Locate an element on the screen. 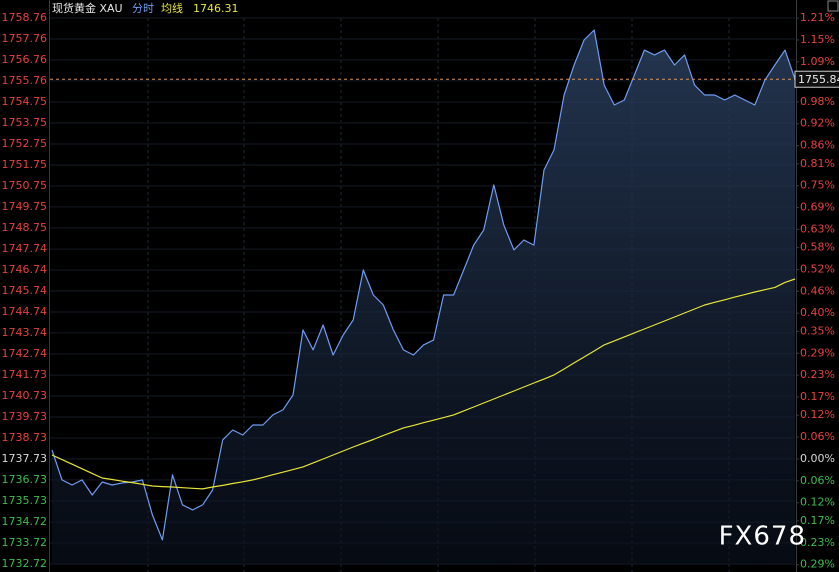 Image resolution: width=839 pixels, height=572 pixels. y-tick-label: 1741.73 is located at coordinates (25, 374).